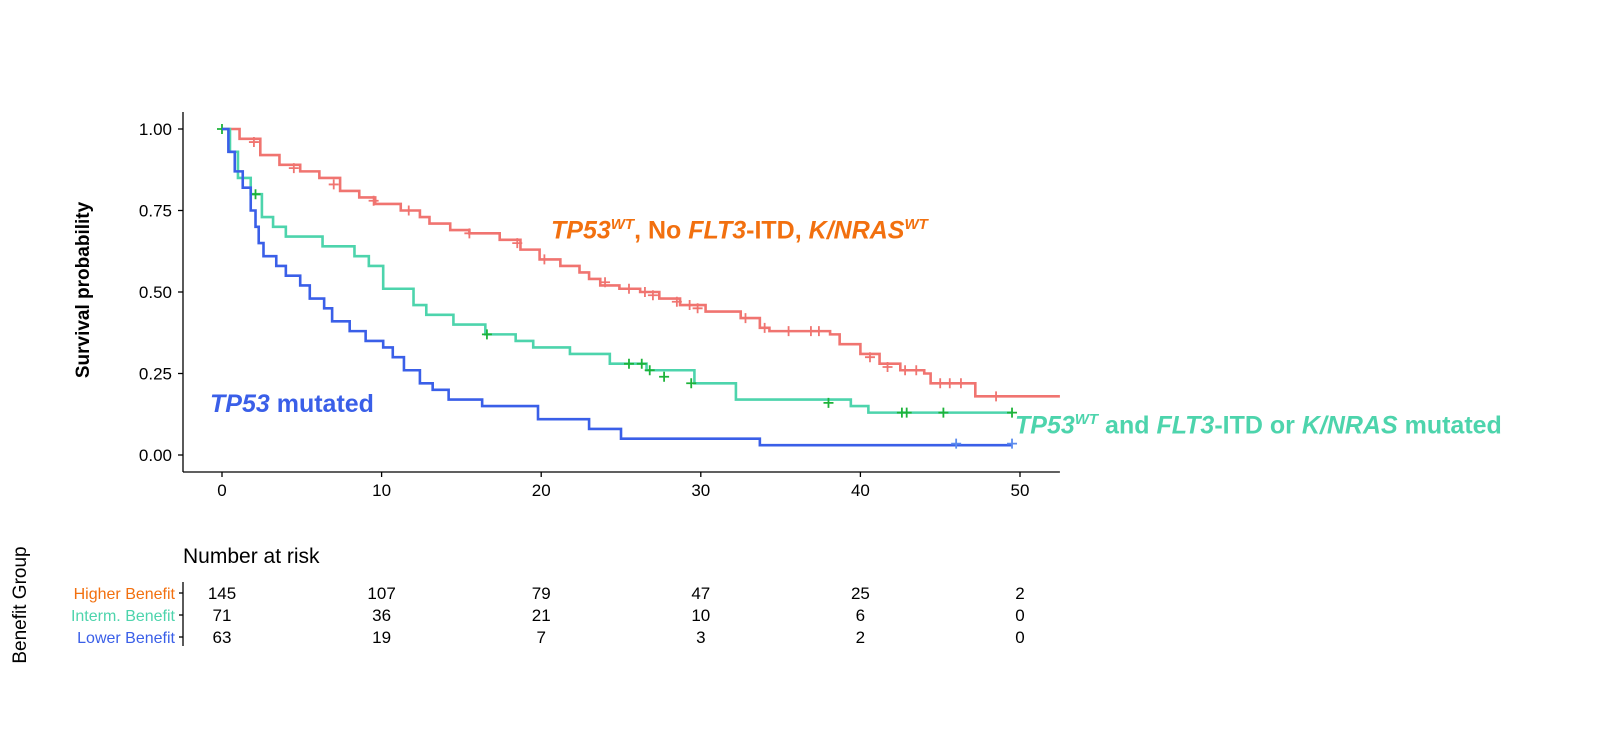  I want to click on x-tick-label: 50, so click(1020, 490).